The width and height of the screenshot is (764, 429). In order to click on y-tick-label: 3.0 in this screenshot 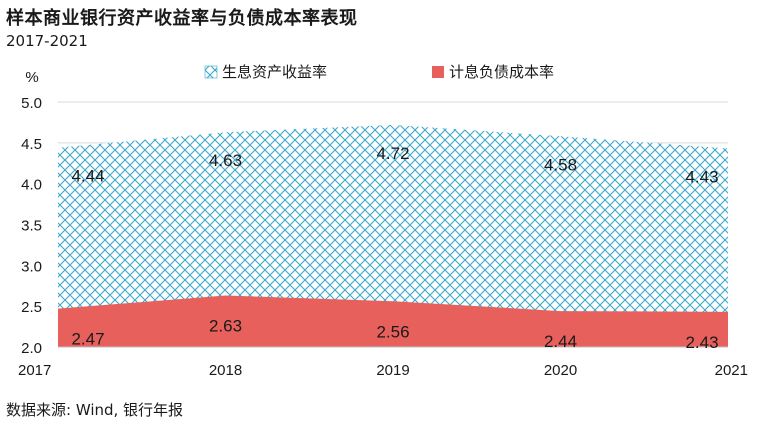, I will do `click(31, 266)`.